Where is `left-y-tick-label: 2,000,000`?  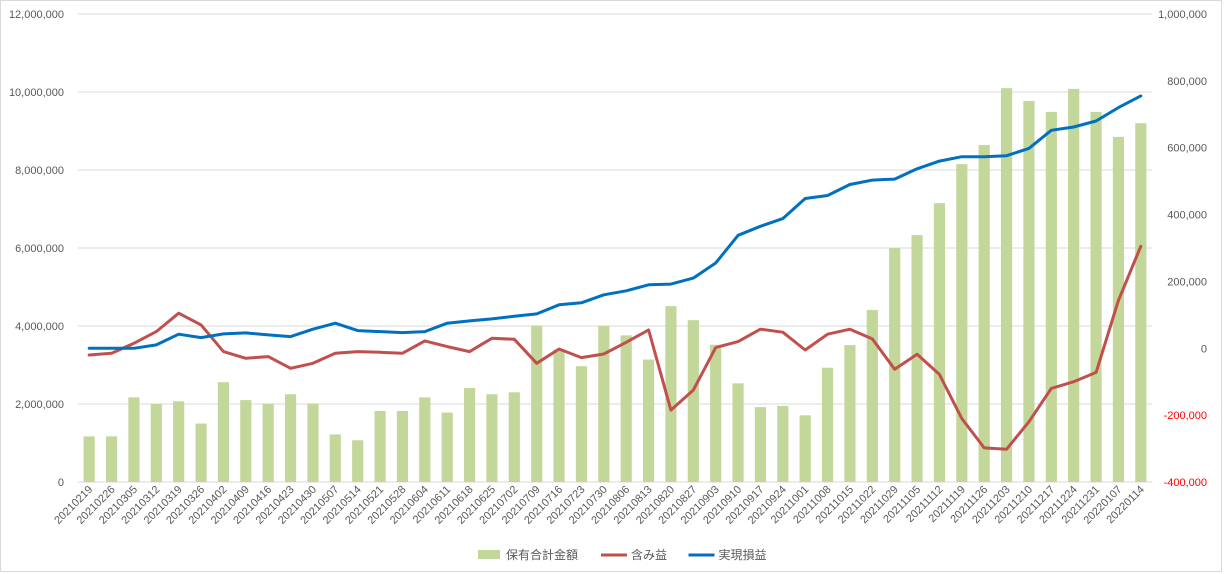
left-y-tick-label: 2,000,000 is located at coordinates (39, 405).